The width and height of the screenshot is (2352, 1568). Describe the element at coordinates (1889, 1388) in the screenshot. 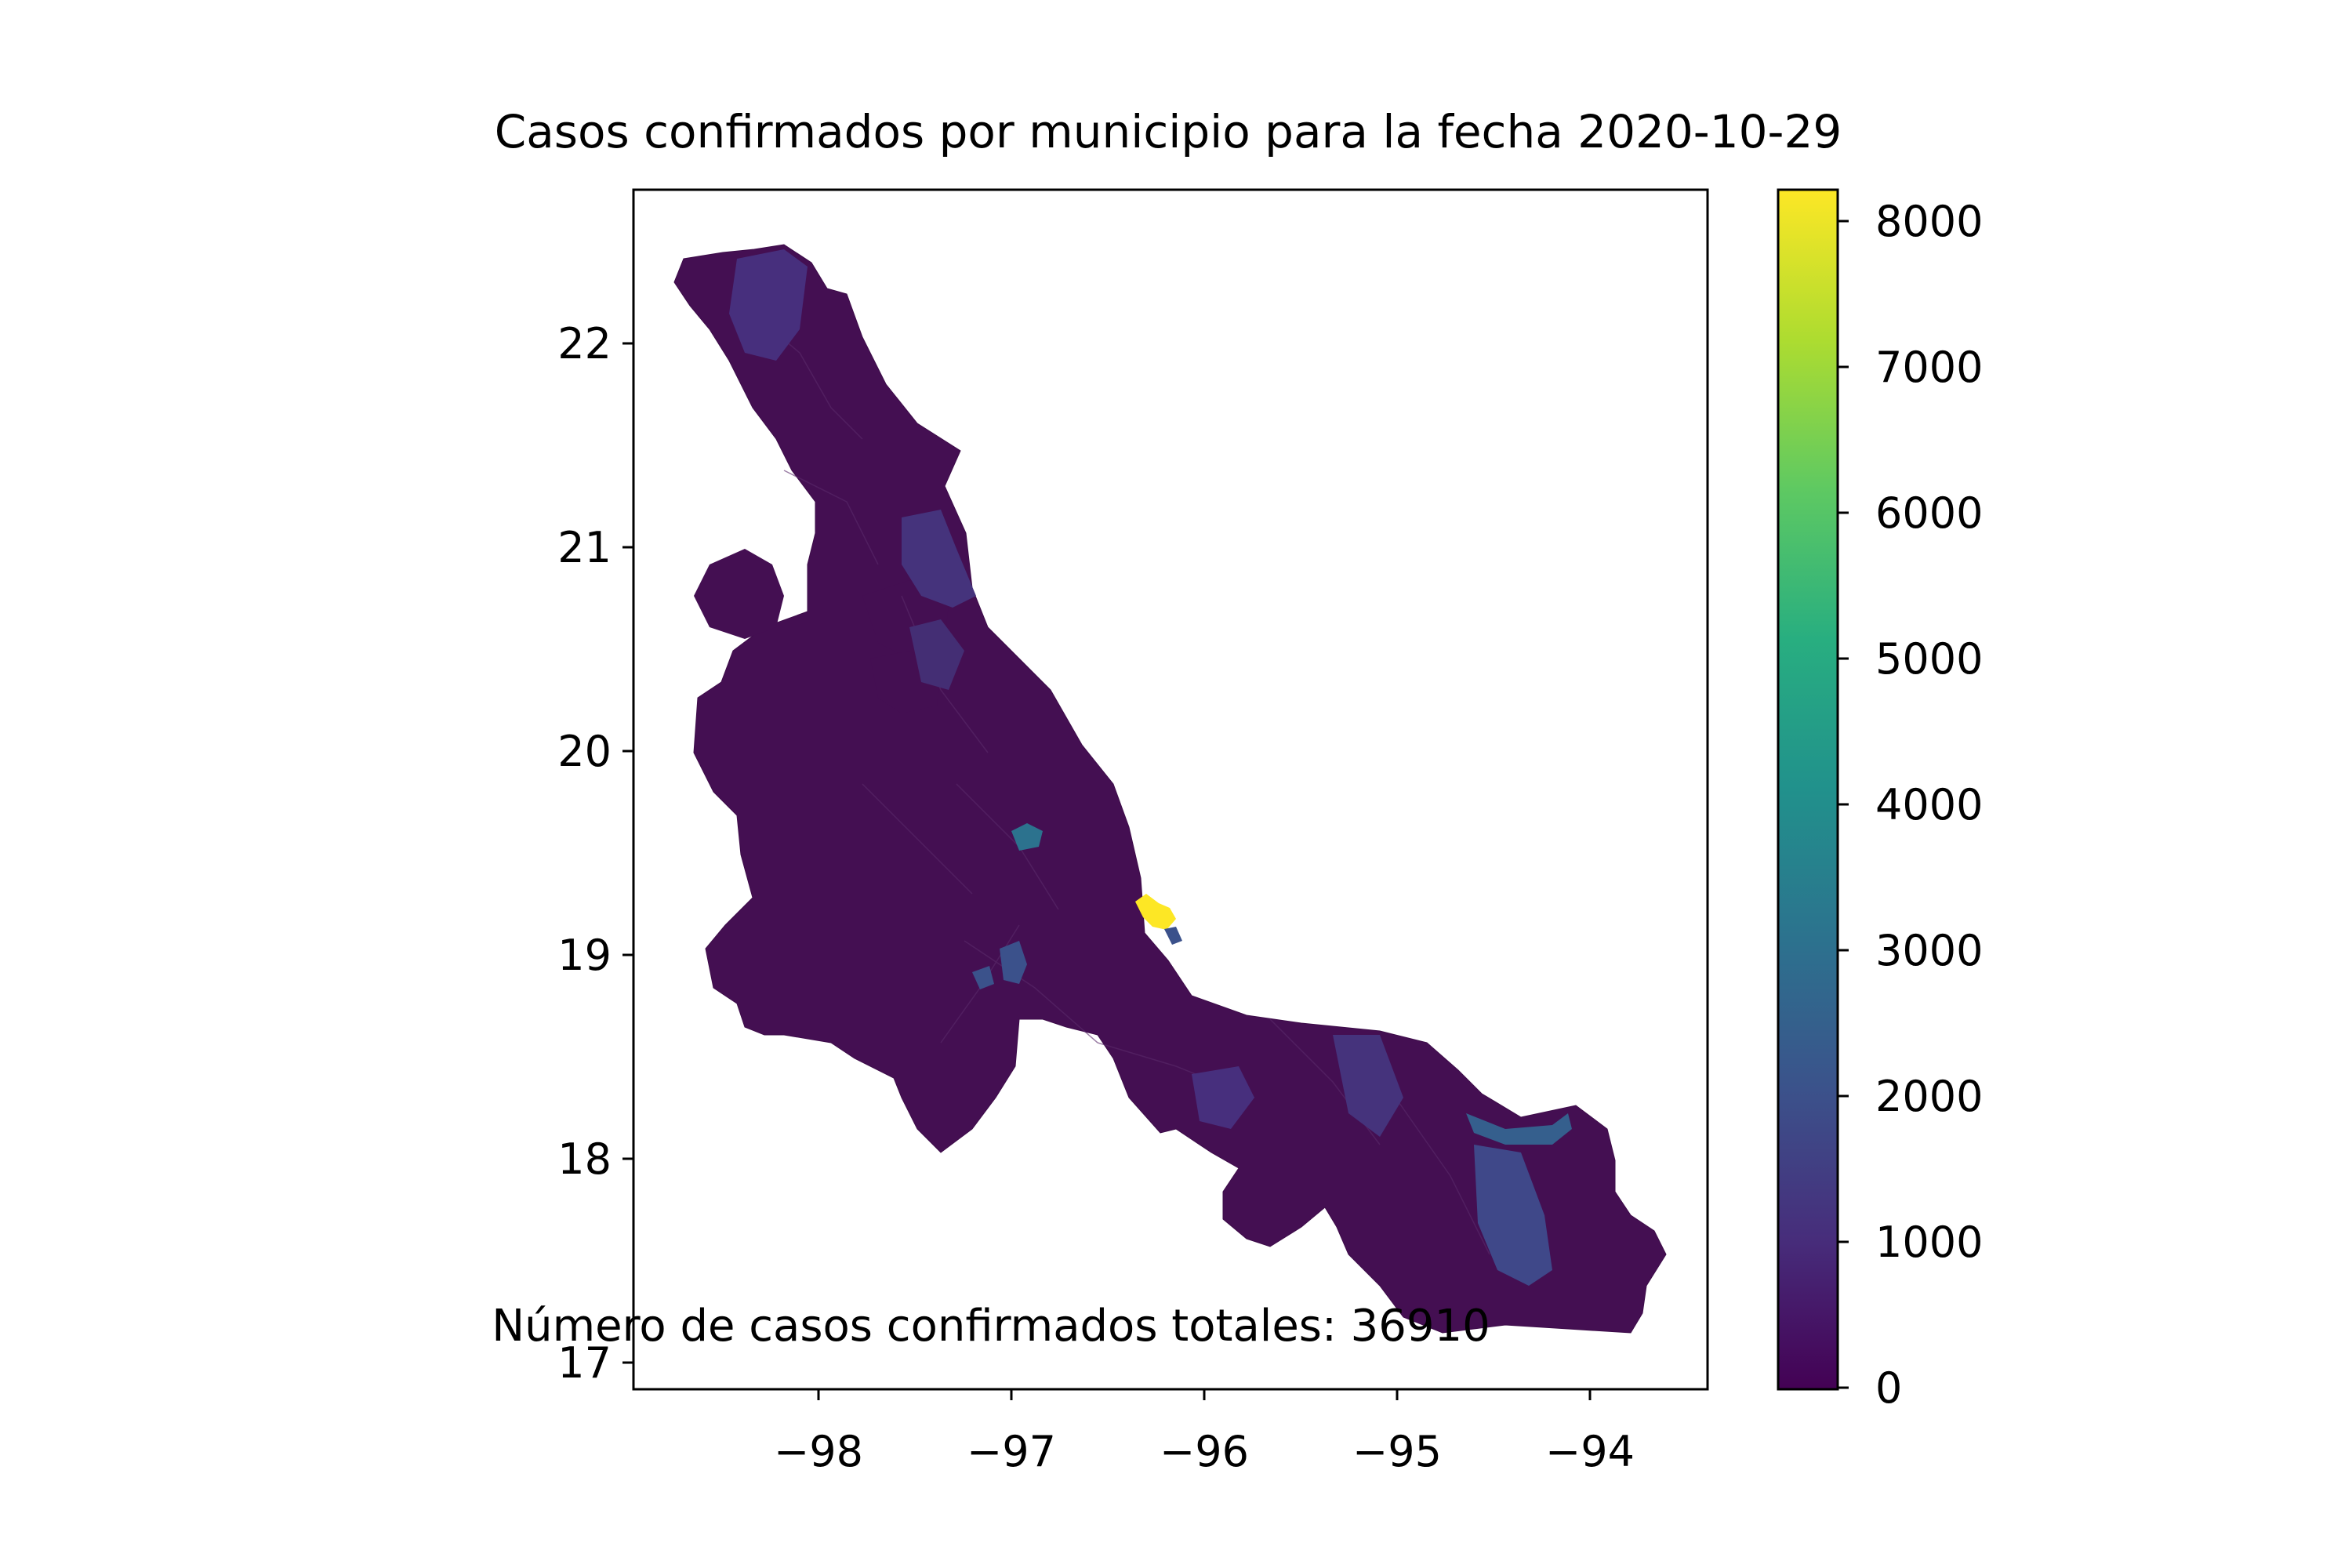

I see `colorbar-tick-label: 0` at that location.